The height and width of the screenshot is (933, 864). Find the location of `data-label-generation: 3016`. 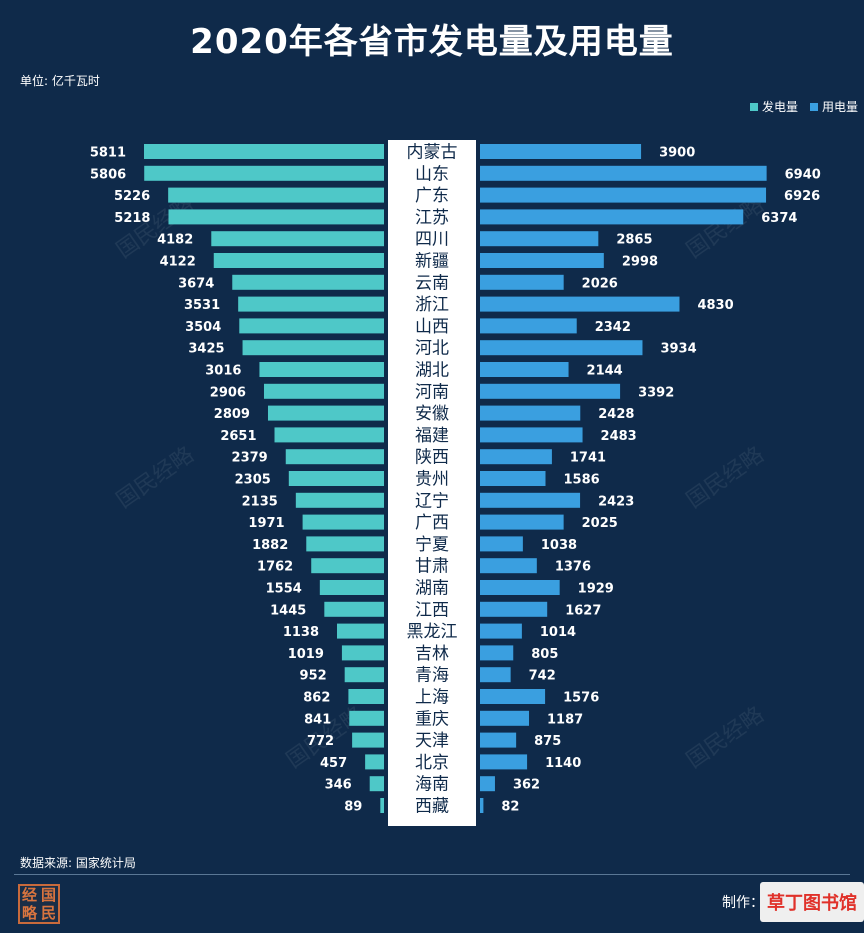

data-label-generation: 3016 is located at coordinates (223, 371).